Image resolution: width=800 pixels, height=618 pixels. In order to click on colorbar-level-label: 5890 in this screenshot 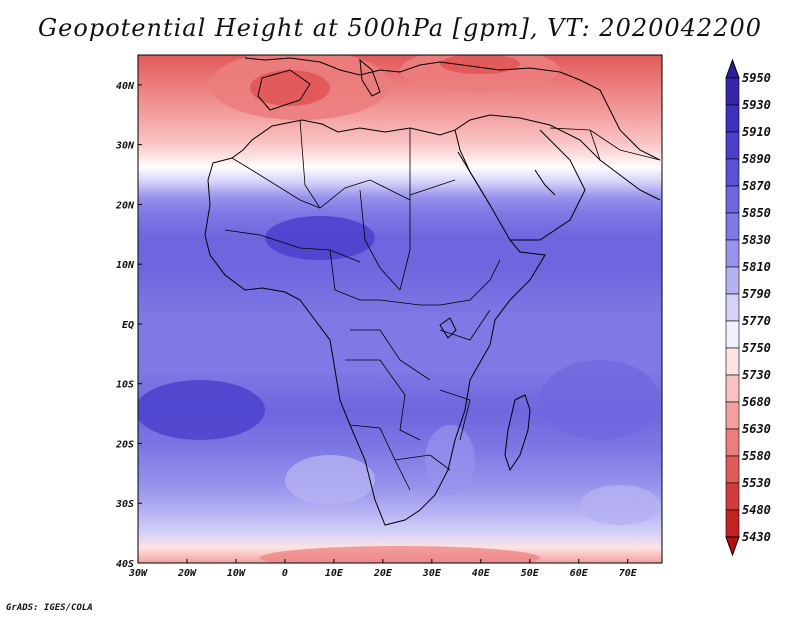, I will do `click(756, 159)`.